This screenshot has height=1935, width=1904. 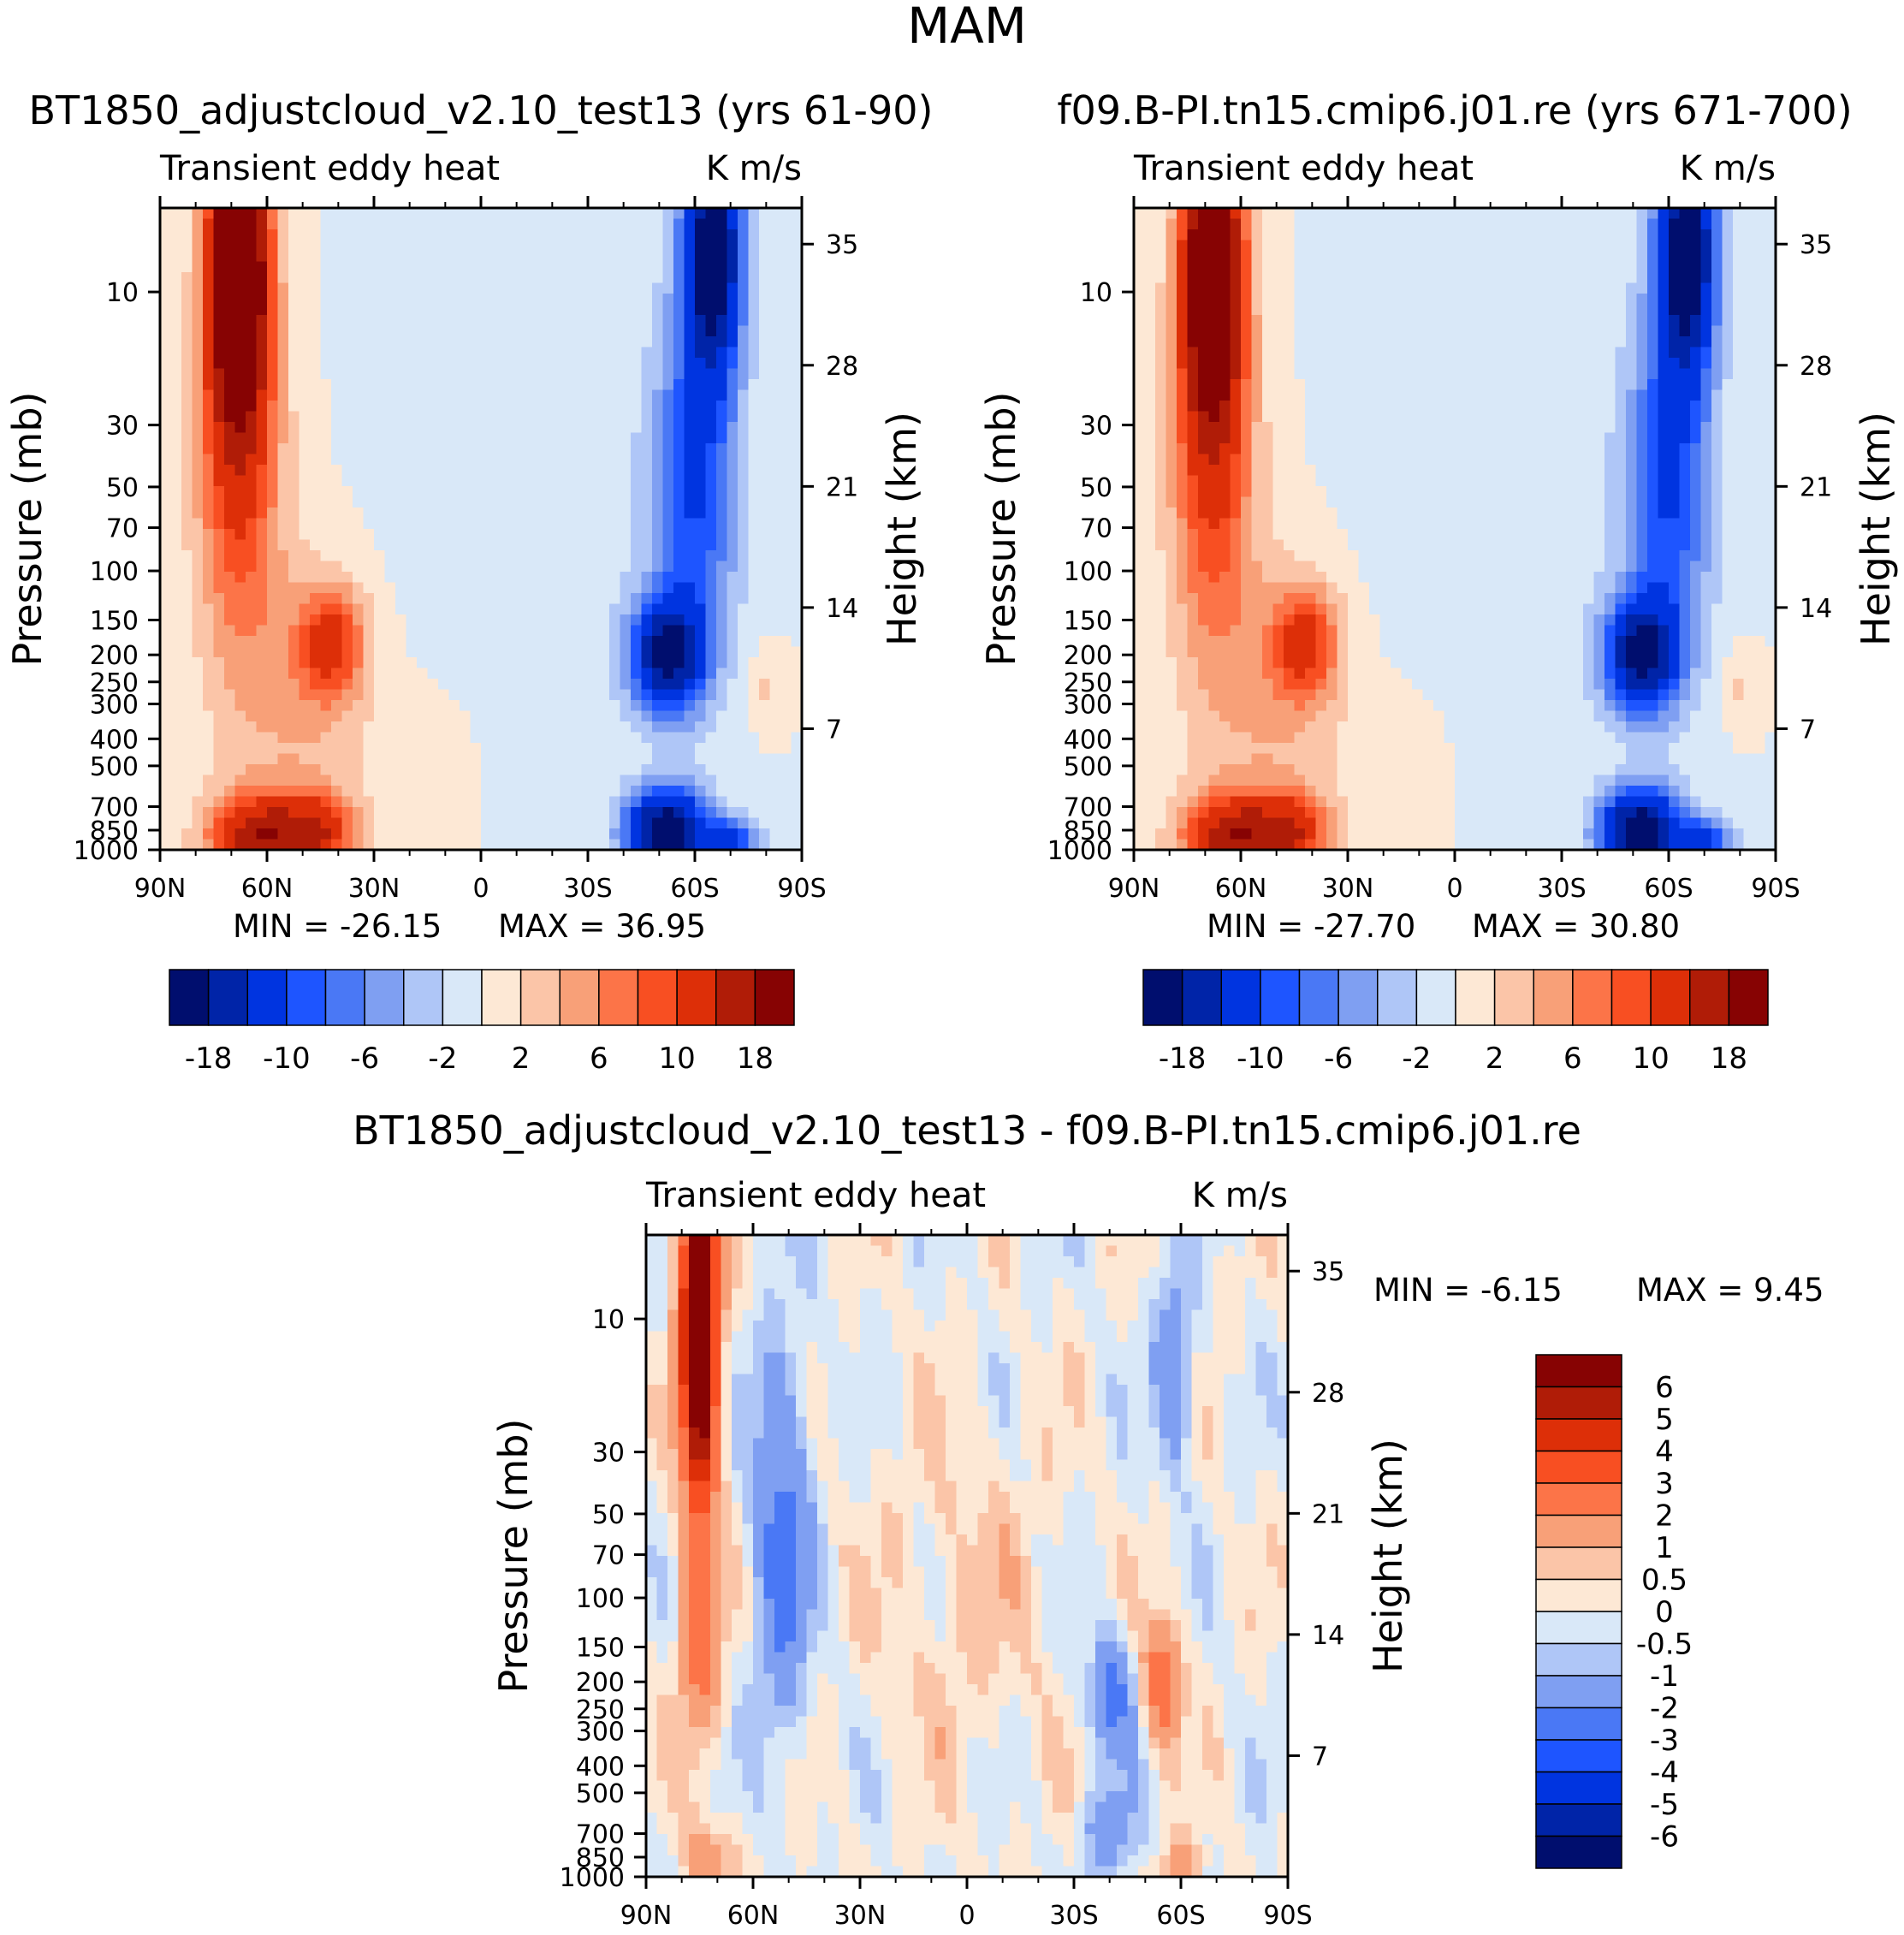 I want to click on y-right-tick-label: 14, so click(x=842, y=609).